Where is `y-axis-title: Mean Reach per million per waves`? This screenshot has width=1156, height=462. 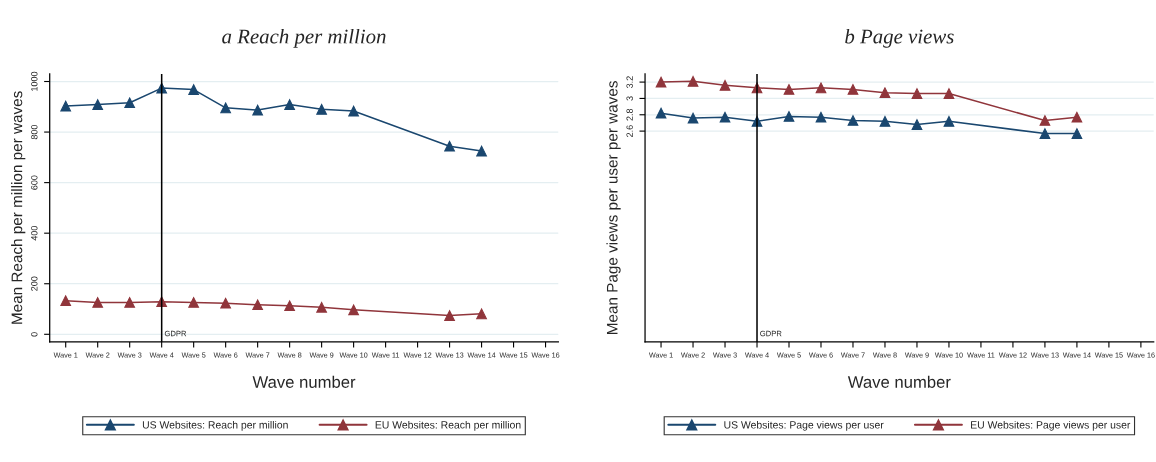
y-axis-title: Mean Reach per million per waves is located at coordinates (18, 207).